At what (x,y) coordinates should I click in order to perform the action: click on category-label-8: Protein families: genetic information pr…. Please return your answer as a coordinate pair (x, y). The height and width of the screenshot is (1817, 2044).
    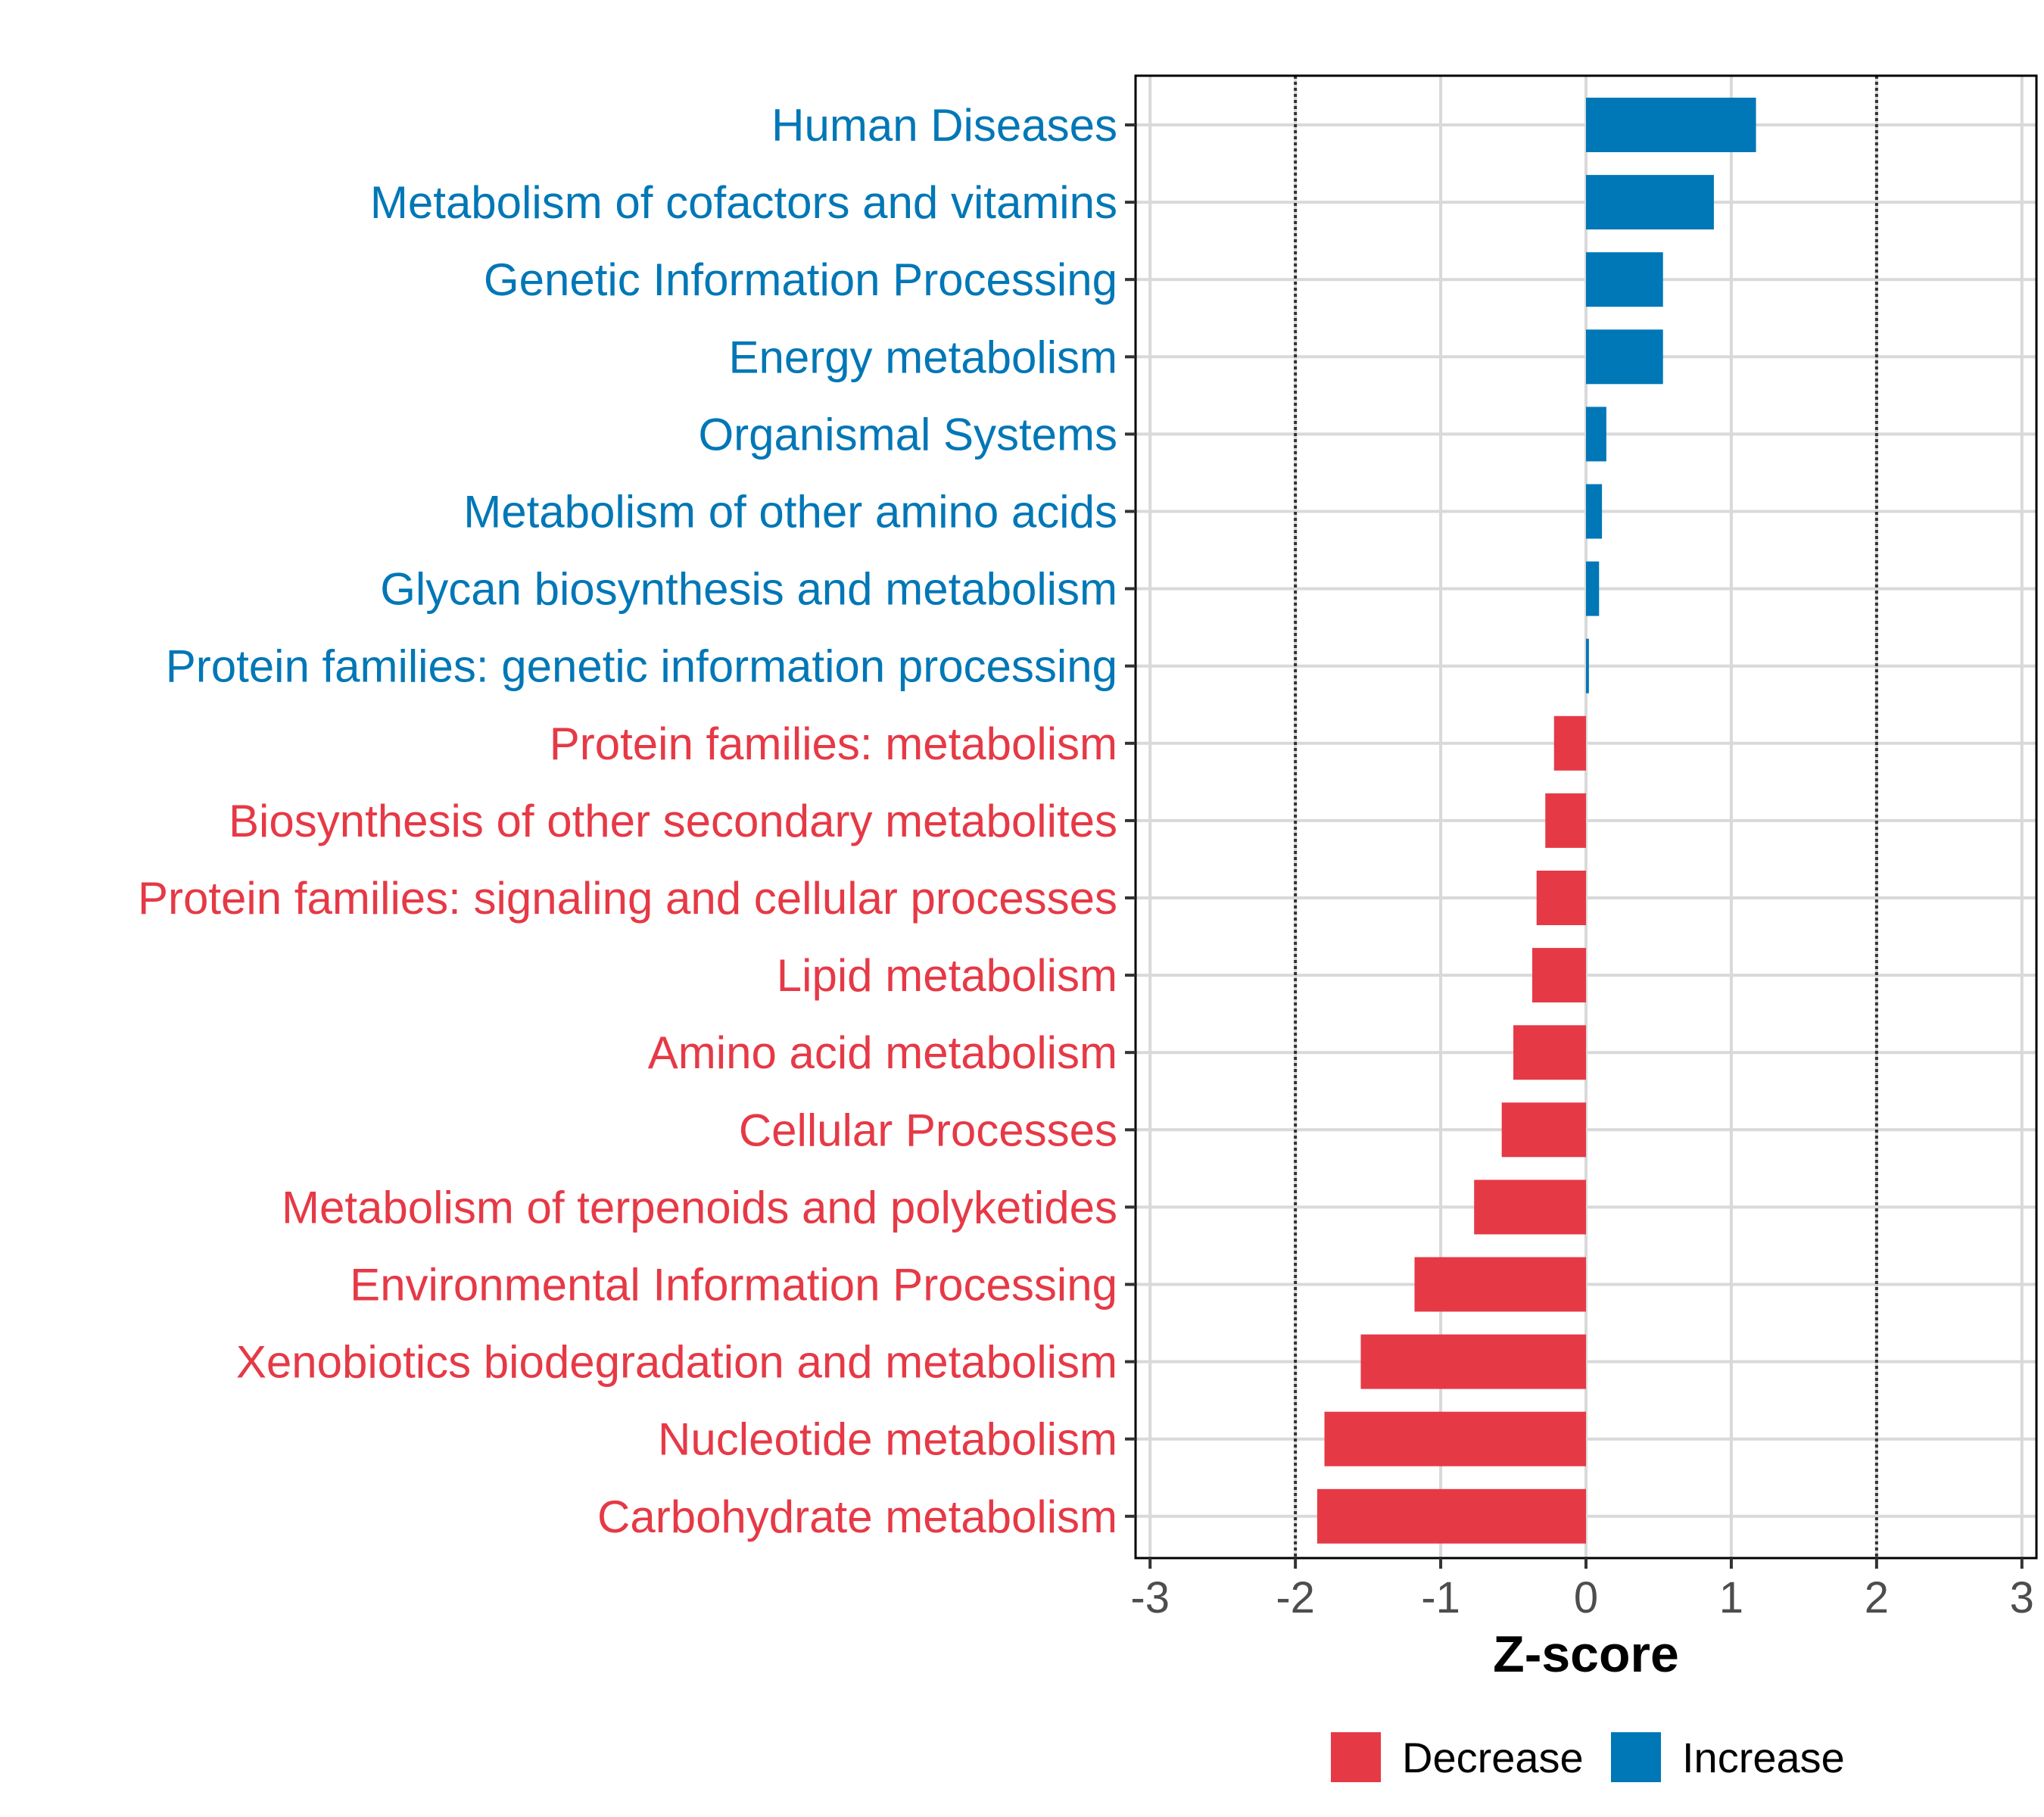
    Looking at the image, I should click on (641, 666).